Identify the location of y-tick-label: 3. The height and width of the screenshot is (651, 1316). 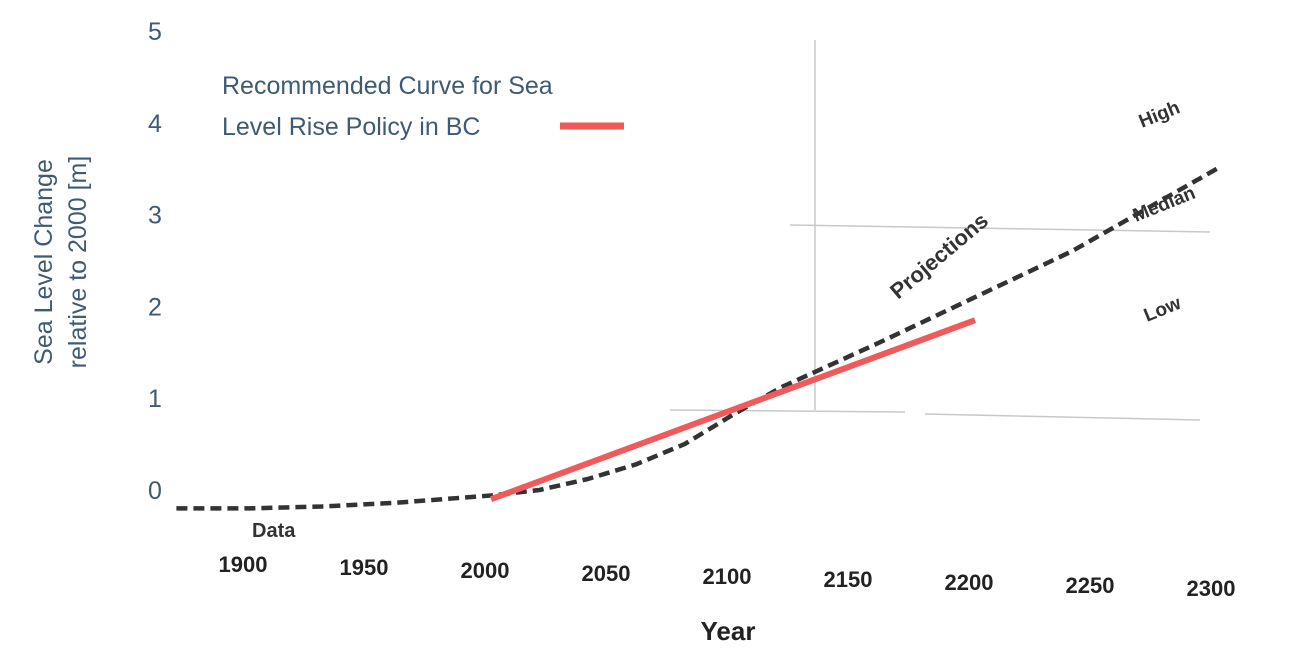
(155, 216).